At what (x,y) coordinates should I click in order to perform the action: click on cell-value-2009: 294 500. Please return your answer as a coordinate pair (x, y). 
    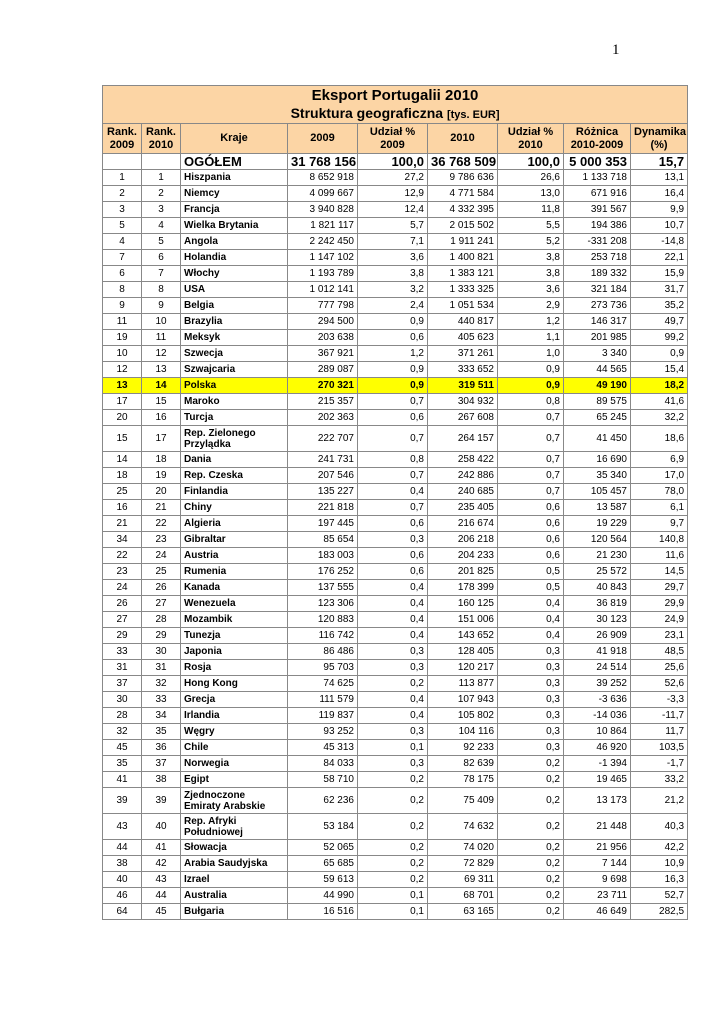
    Looking at the image, I should click on (322, 321).